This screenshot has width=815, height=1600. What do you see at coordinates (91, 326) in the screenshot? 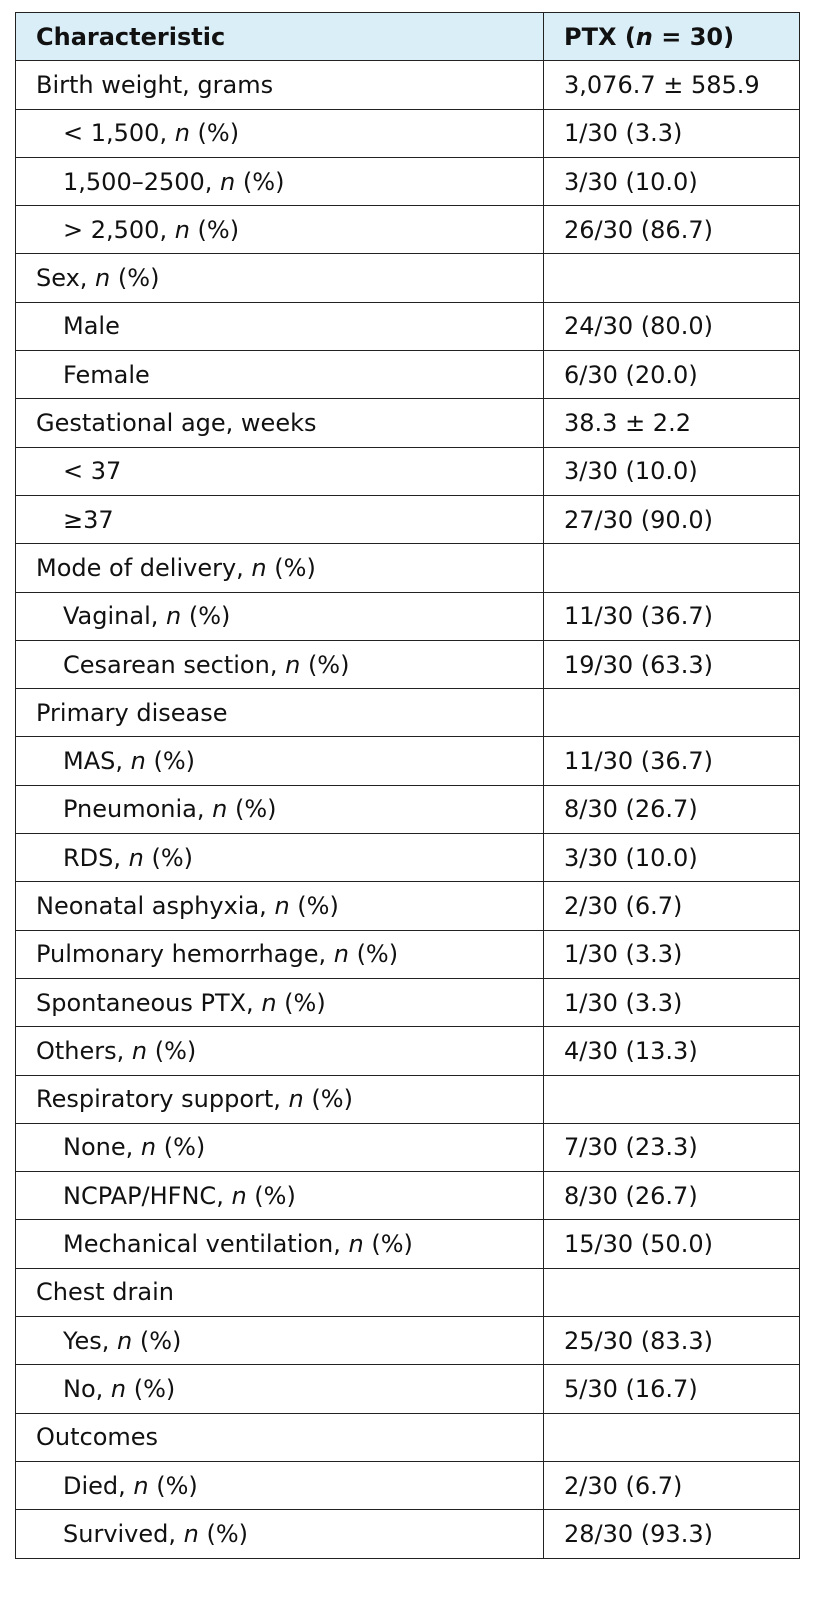
I see `row-label: Male` at bounding box center [91, 326].